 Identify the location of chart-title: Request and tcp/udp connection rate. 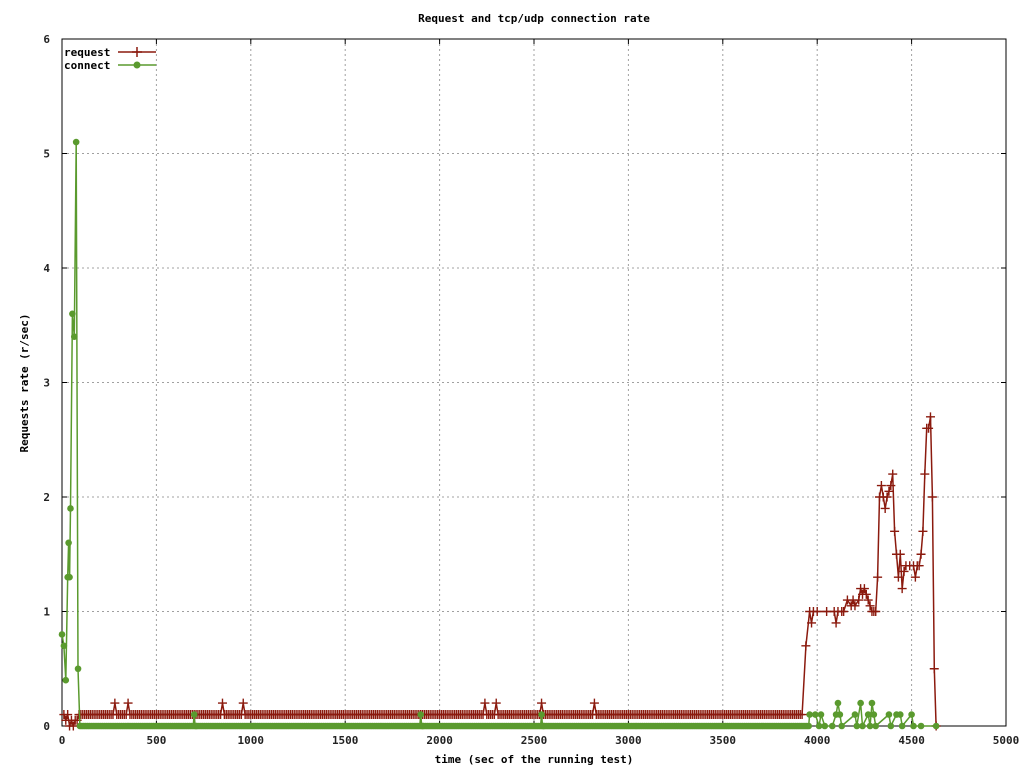
(534, 18).